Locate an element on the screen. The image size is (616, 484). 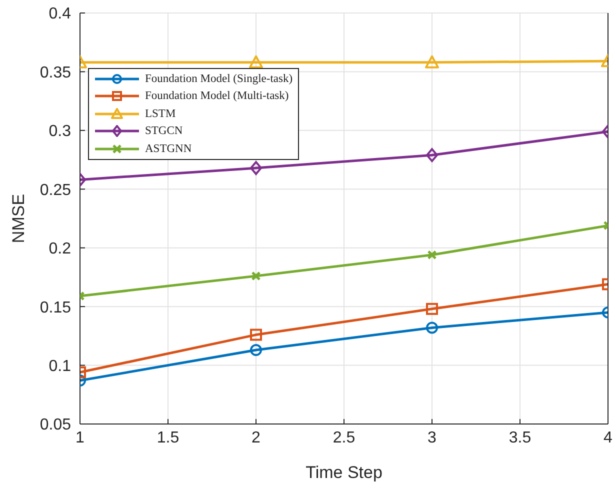
y-tick-label: 0.35 is located at coordinates (56, 73).